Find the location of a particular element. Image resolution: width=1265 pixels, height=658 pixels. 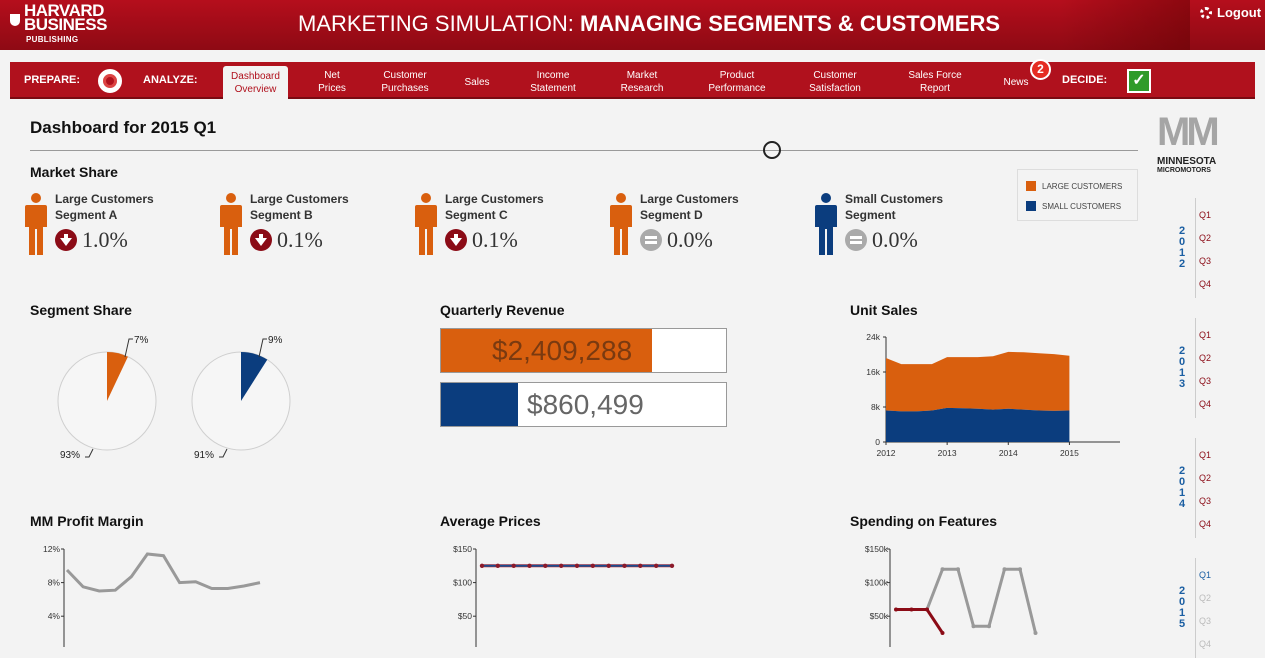

segment-label: Large Customers Segment A is located at coordinates (104, 207).